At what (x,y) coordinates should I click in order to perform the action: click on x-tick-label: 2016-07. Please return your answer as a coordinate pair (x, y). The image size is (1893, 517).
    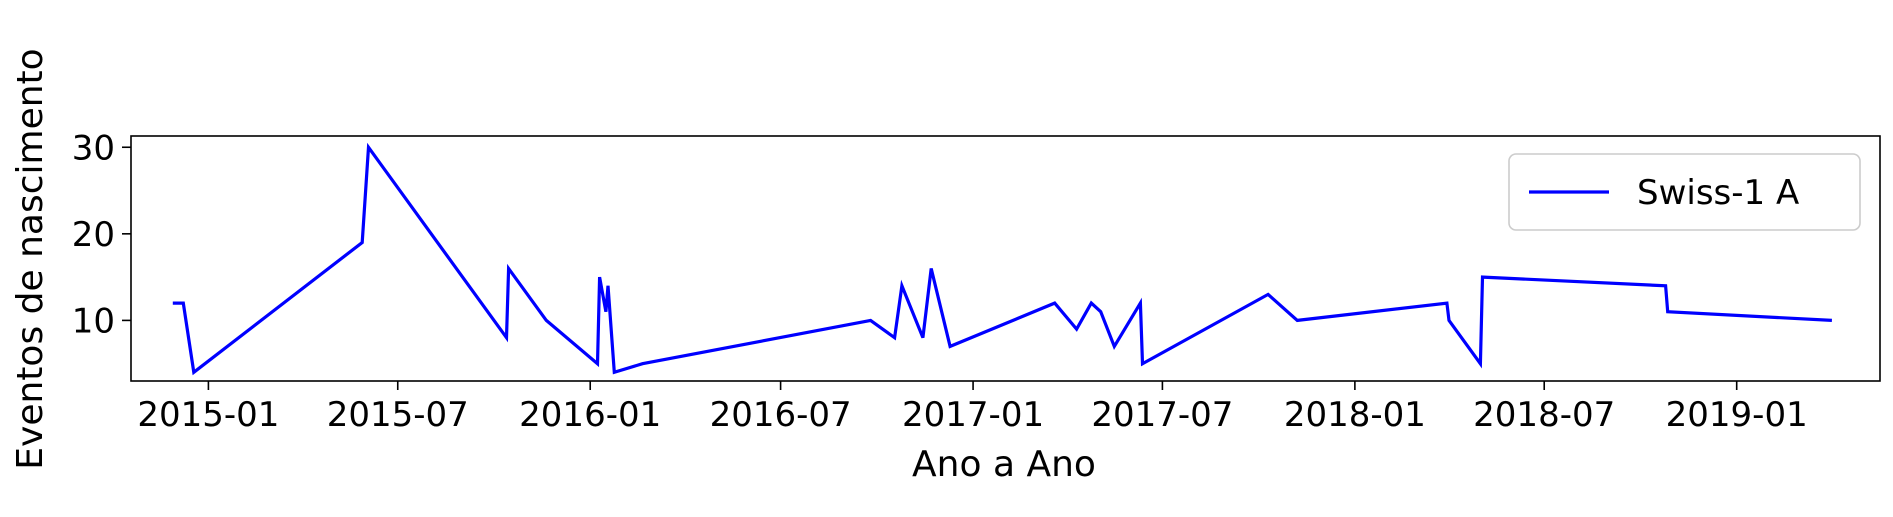
    Looking at the image, I should click on (781, 415).